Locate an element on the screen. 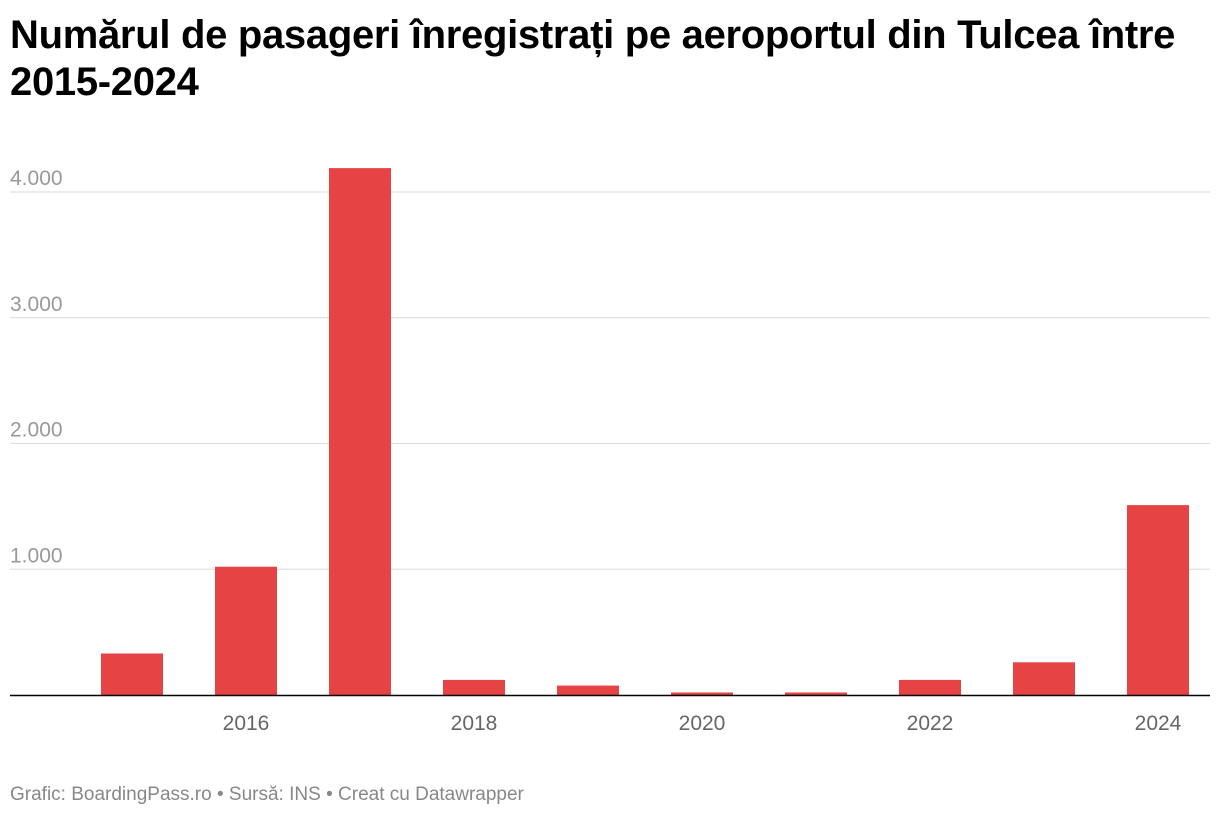  y-tick-label: 1.000 is located at coordinates (36, 555).